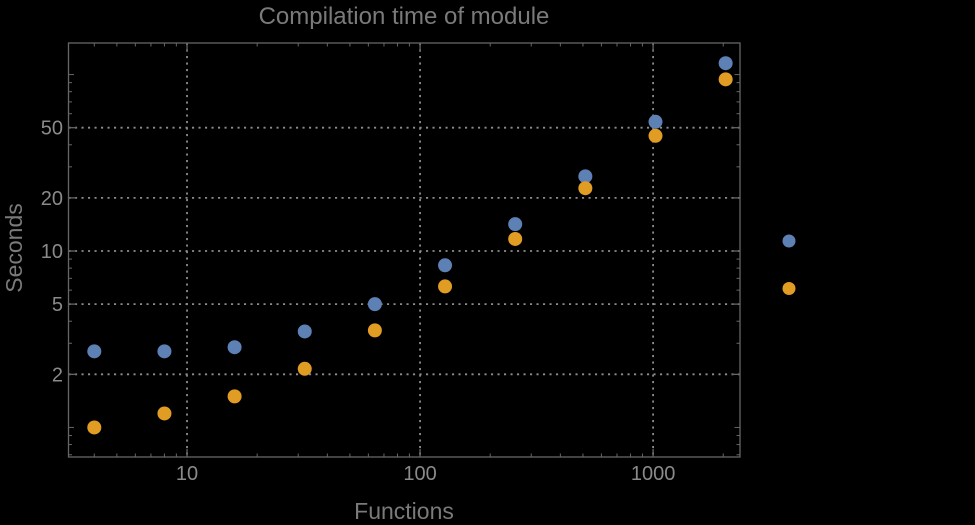 The height and width of the screenshot is (525, 975). I want to click on x-tick-label: 10, so click(187, 474).